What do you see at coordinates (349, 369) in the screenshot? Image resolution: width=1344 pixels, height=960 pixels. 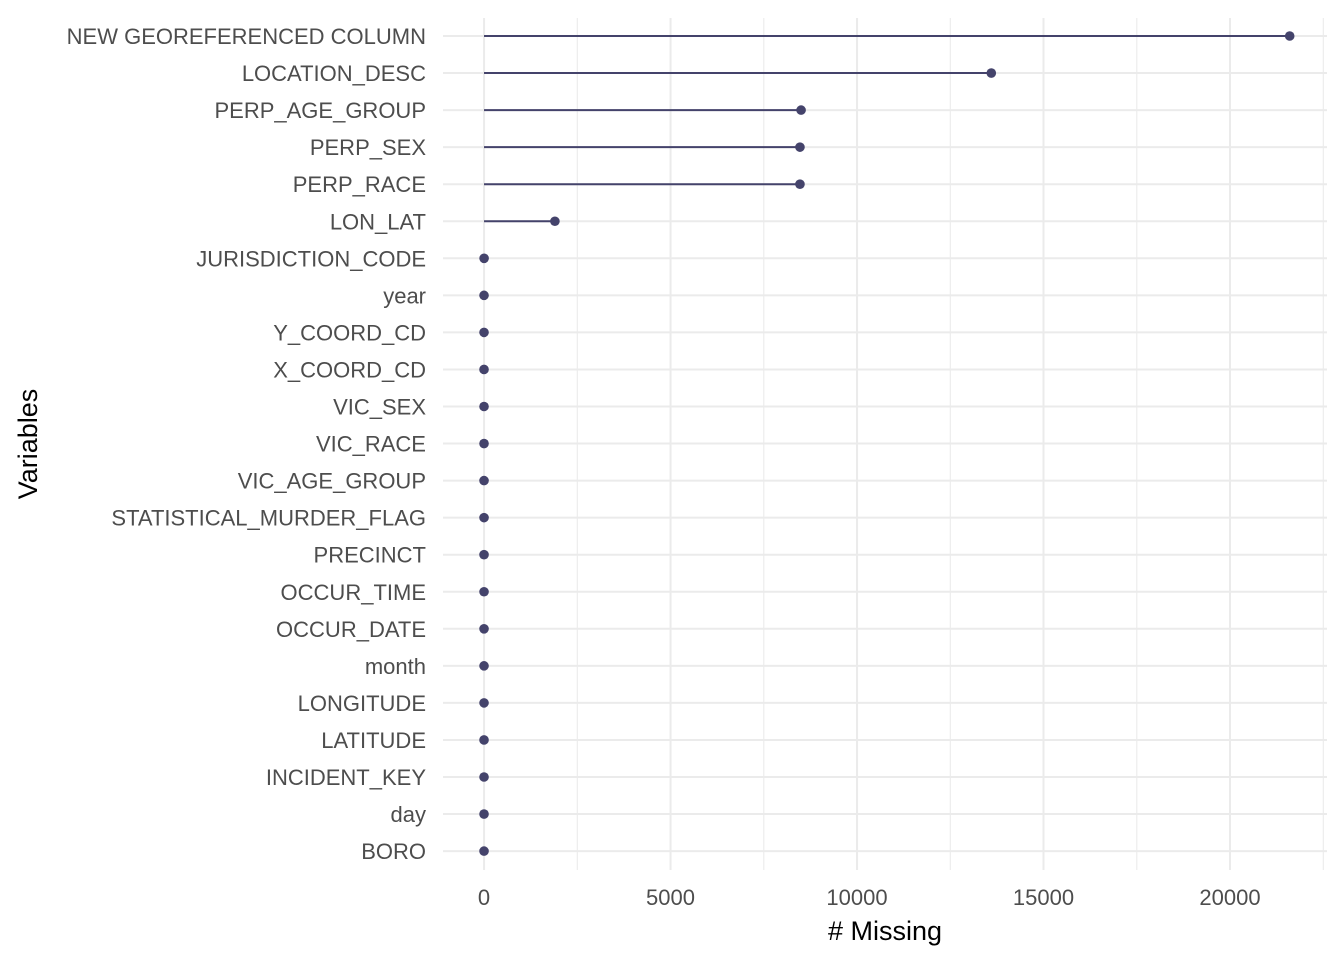 I see `y-tick-label: X_COORD_CD` at bounding box center [349, 369].